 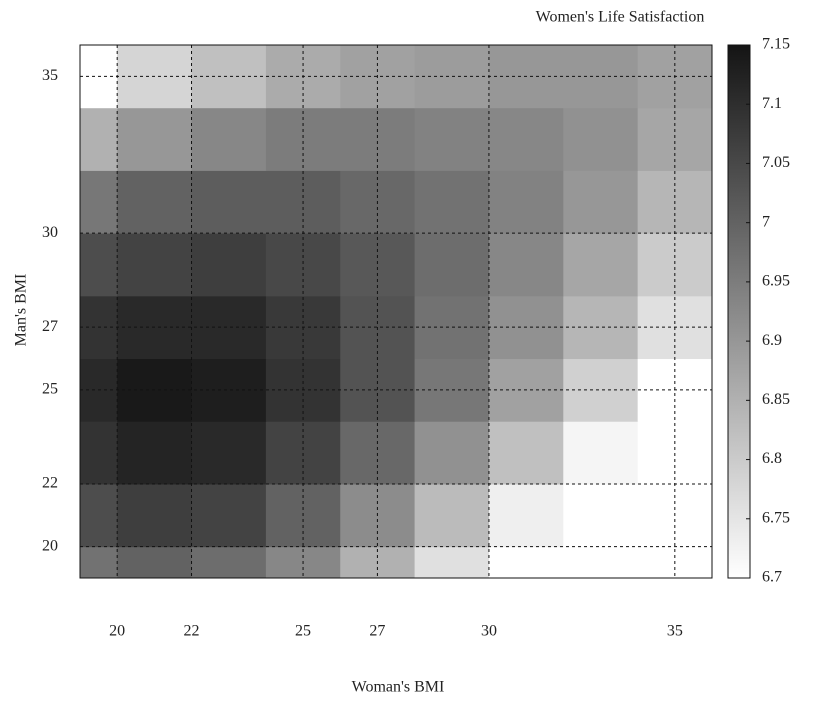 I want to click on colorbar-tick-label: 6.95, so click(x=776, y=281).